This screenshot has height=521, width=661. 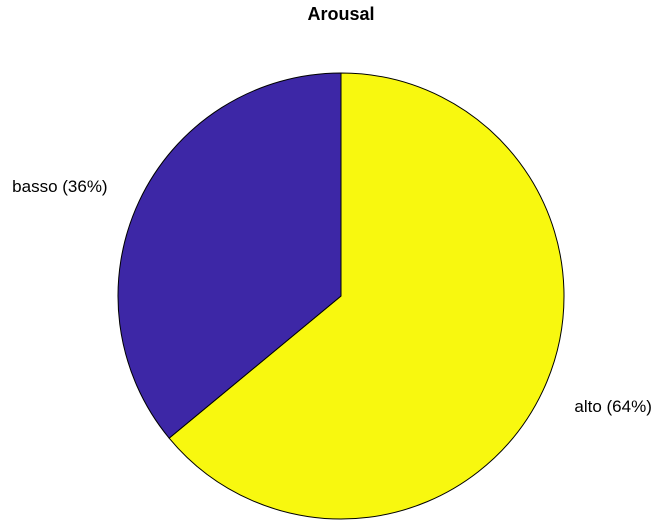 I want to click on chart-title: Arousal, so click(x=340, y=14).